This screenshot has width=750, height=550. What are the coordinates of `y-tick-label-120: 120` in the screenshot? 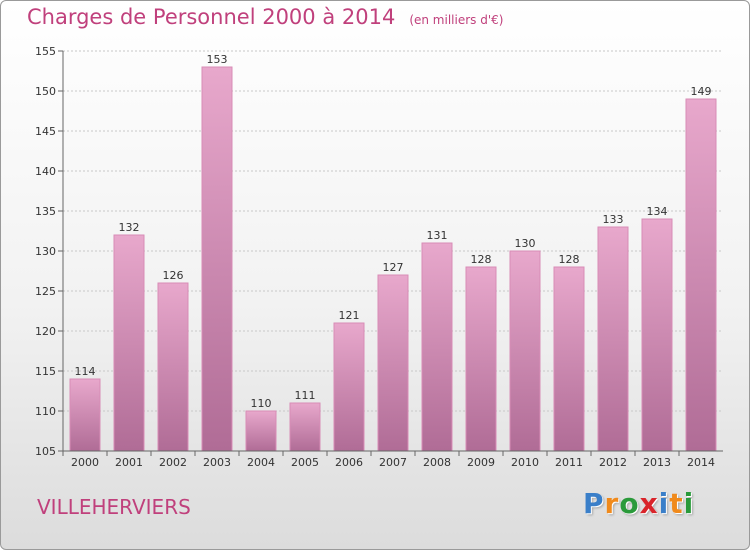 It's located at (45, 331).